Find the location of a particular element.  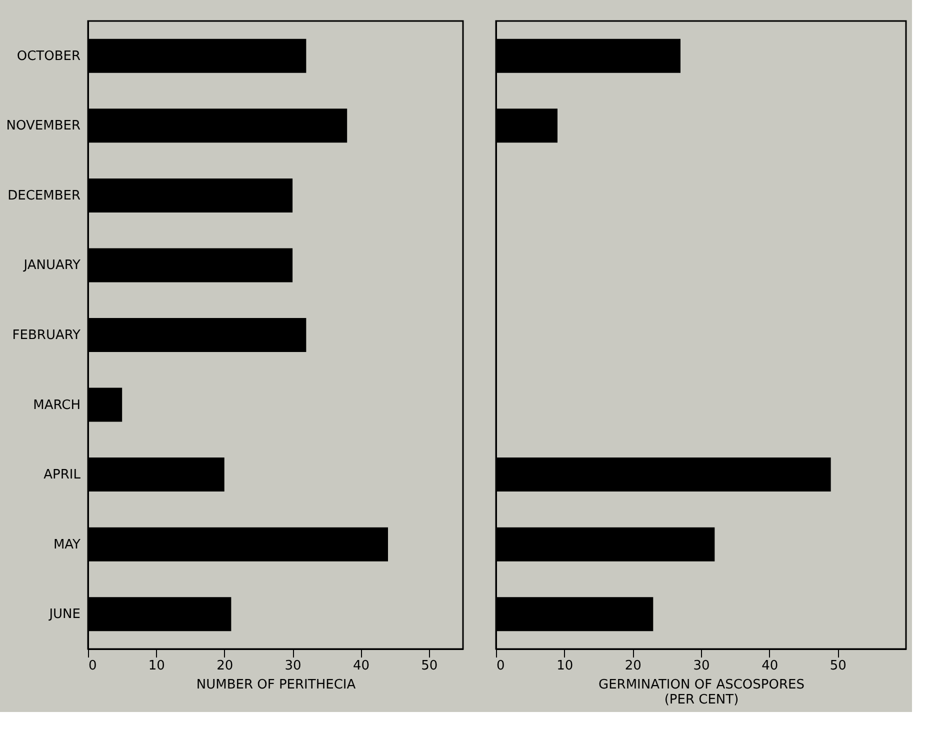

y-tick-label: FEBRUARY is located at coordinates (46, 335).